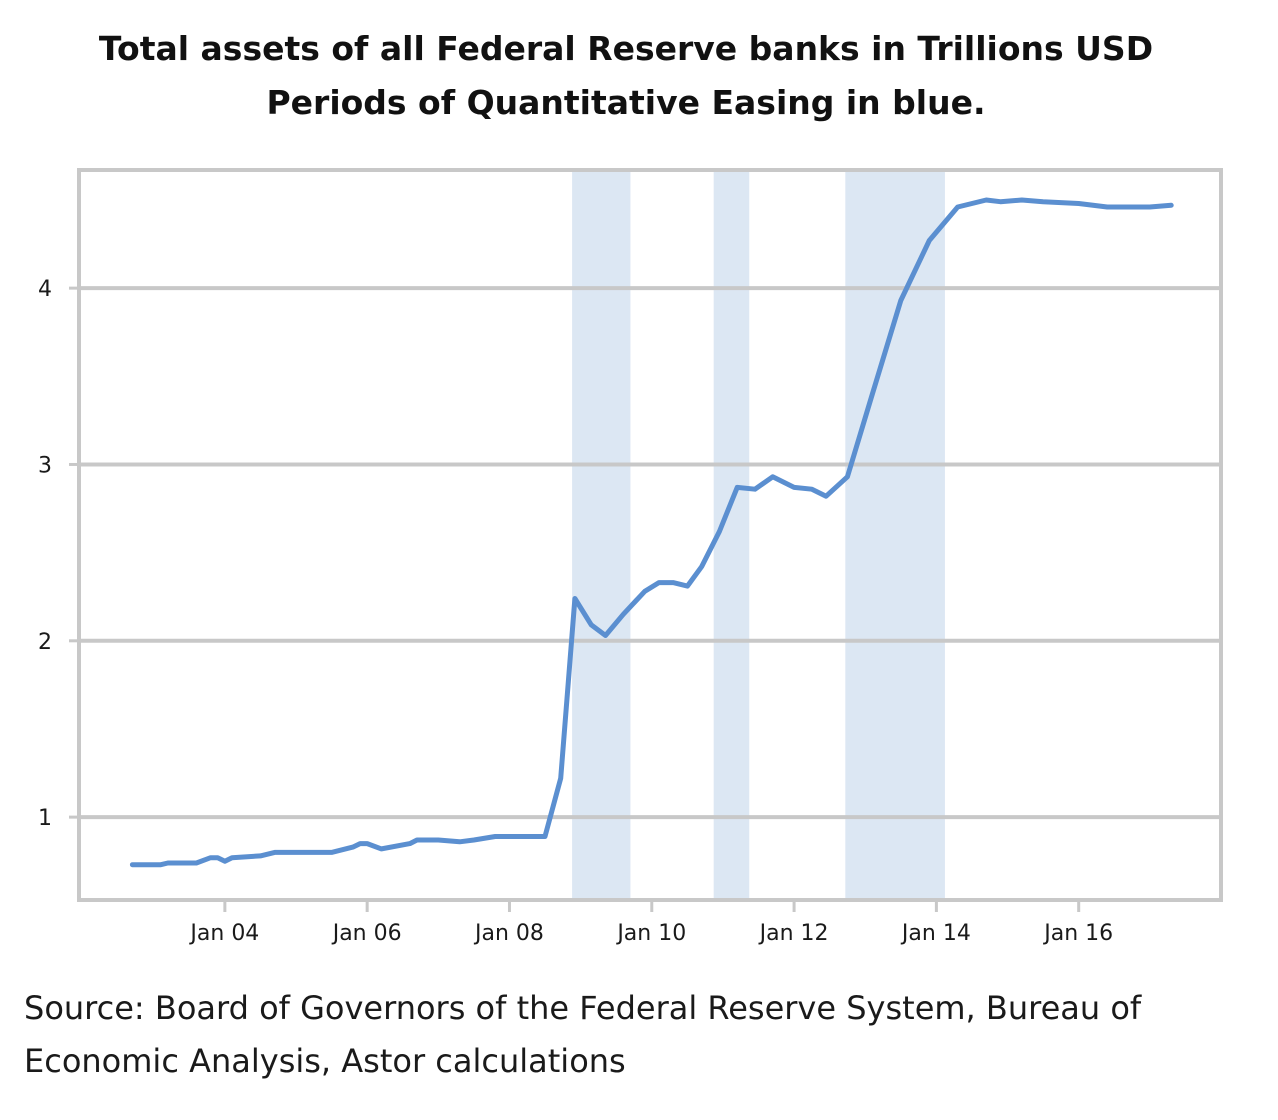 The width and height of the screenshot is (1278, 1120). I want to click on chart-subtitle: Periods of Quantitative Easing in blue., so click(626, 102).